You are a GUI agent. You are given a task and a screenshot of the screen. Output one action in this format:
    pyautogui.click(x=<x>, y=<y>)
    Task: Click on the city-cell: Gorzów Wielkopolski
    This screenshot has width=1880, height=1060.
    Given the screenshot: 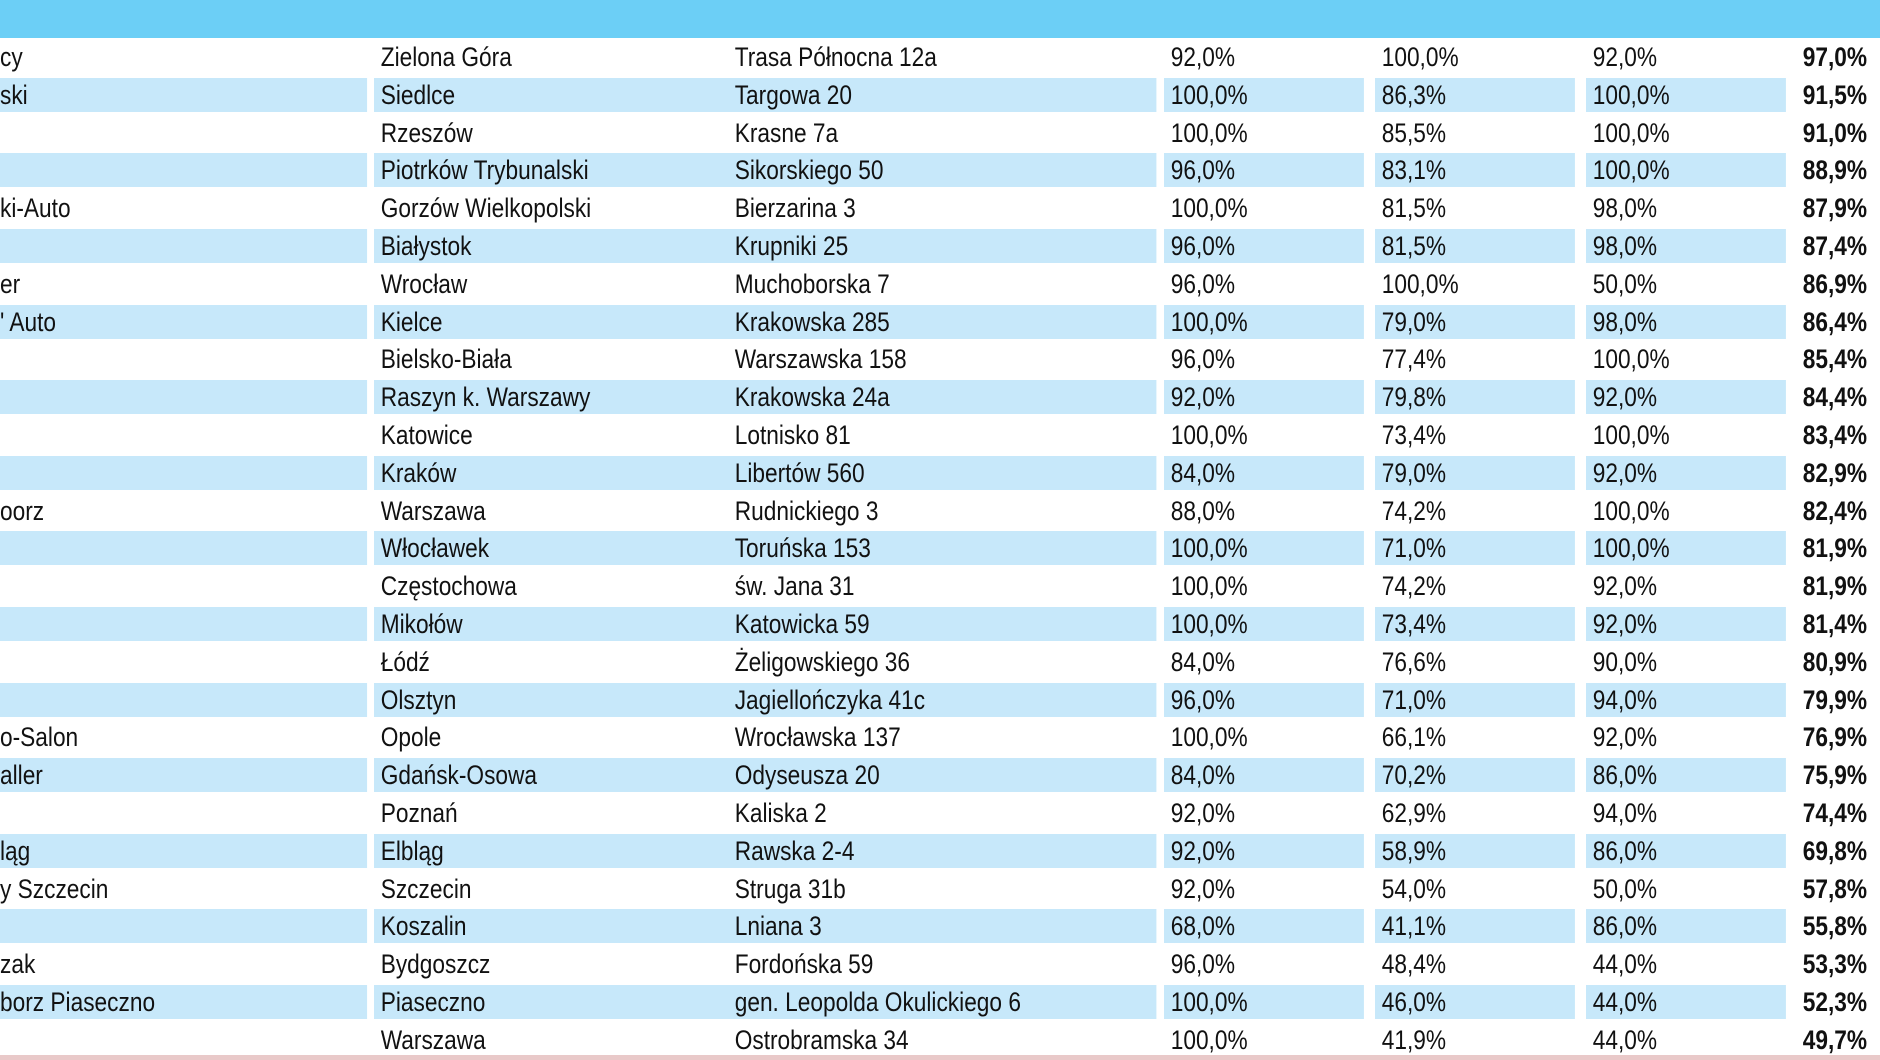 What is the action you would take?
    pyautogui.click(x=486, y=208)
    